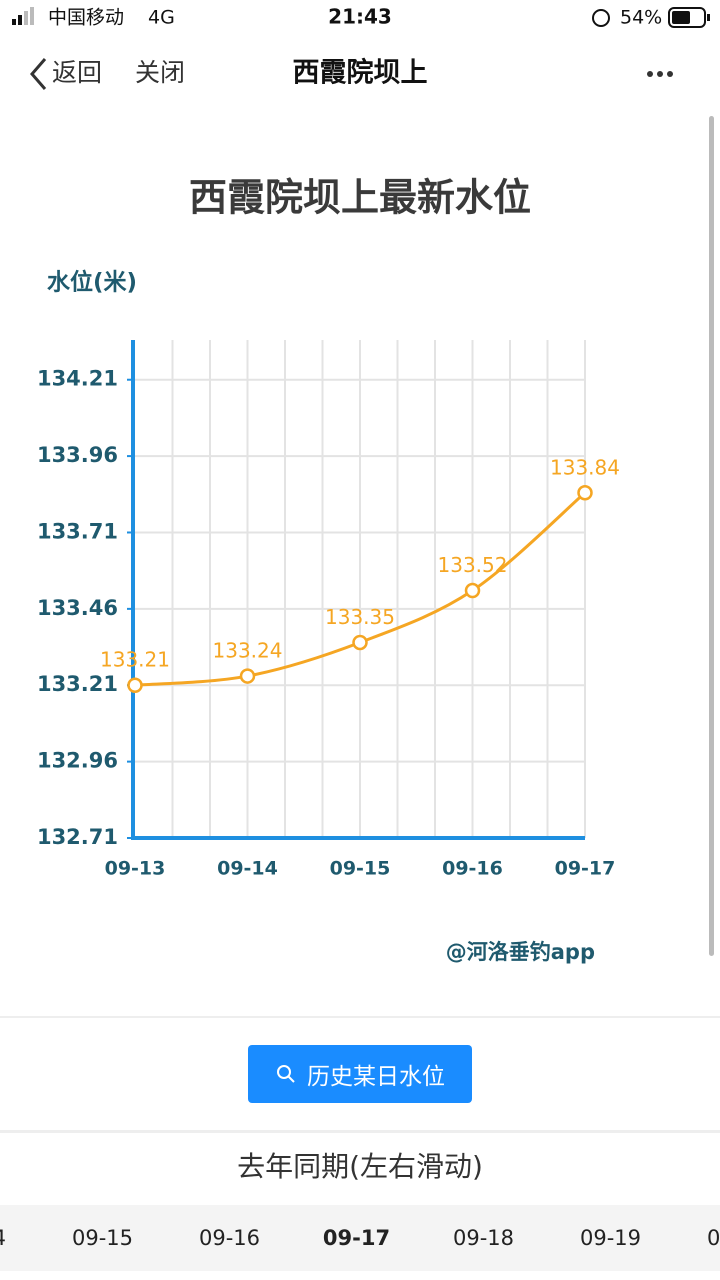 Image resolution: width=720 pixels, height=1280 pixels. Describe the element at coordinates (360, 73) in the screenshot. I see `page-title: 西霞院坝上` at that location.